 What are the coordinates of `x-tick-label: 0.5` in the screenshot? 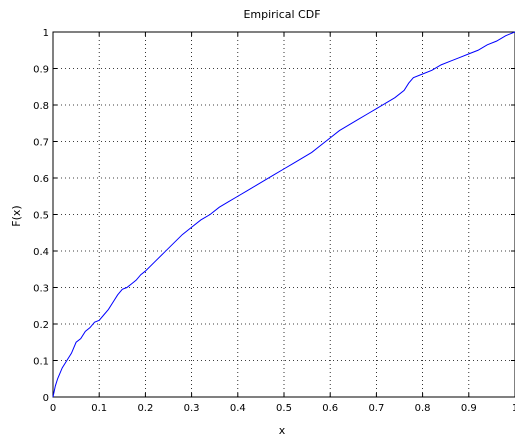 It's located at (284, 408).